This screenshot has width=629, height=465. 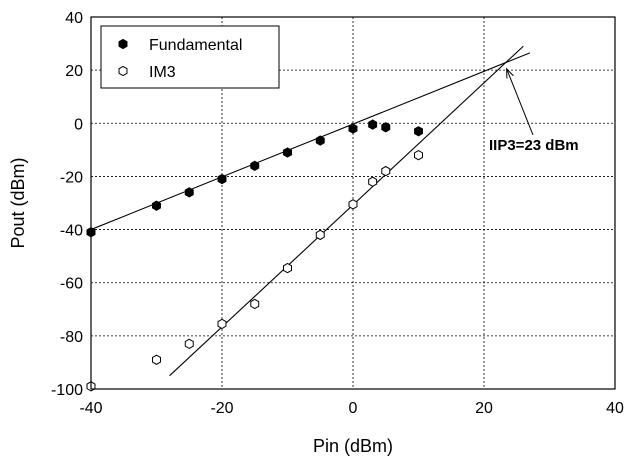 What do you see at coordinates (71, 337) in the screenshot?
I see `y-tick-label: -80` at bounding box center [71, 337].